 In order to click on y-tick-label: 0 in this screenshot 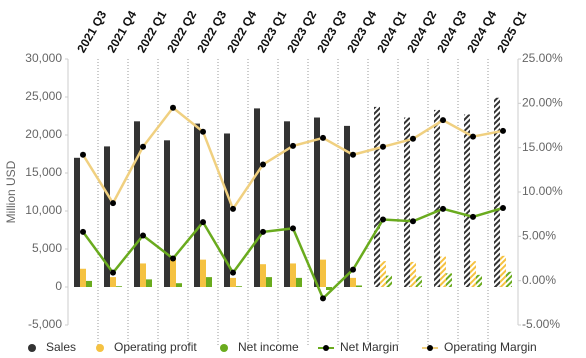, I will do `click(58, 286)`.